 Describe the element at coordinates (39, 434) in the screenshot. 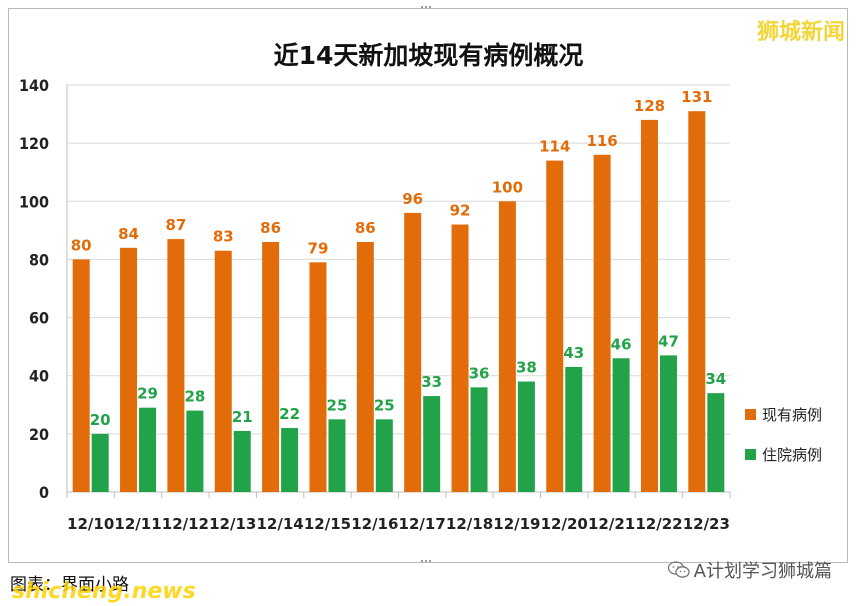

I see `y-tick-label: 20` at that location.